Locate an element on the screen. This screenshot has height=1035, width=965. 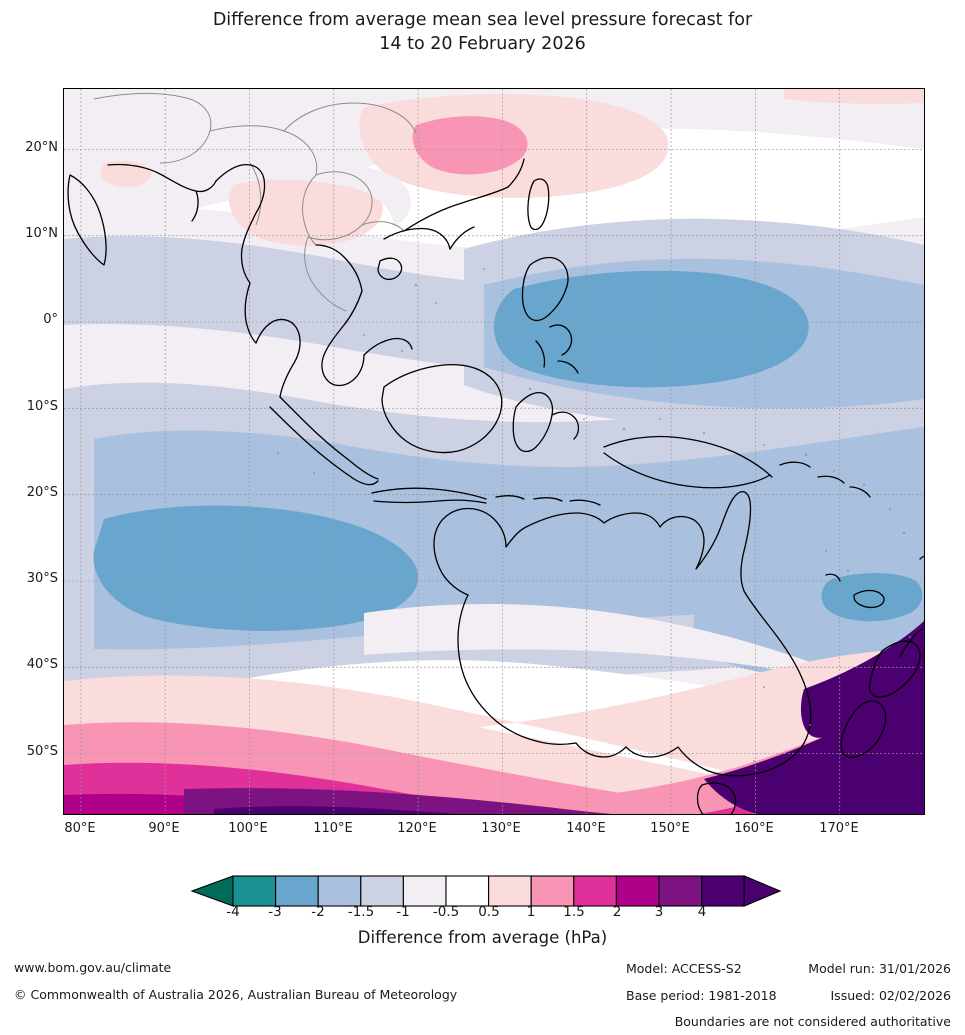
footer-base-period: Base period: 1981-2018 is located at coordinates (701, 995).